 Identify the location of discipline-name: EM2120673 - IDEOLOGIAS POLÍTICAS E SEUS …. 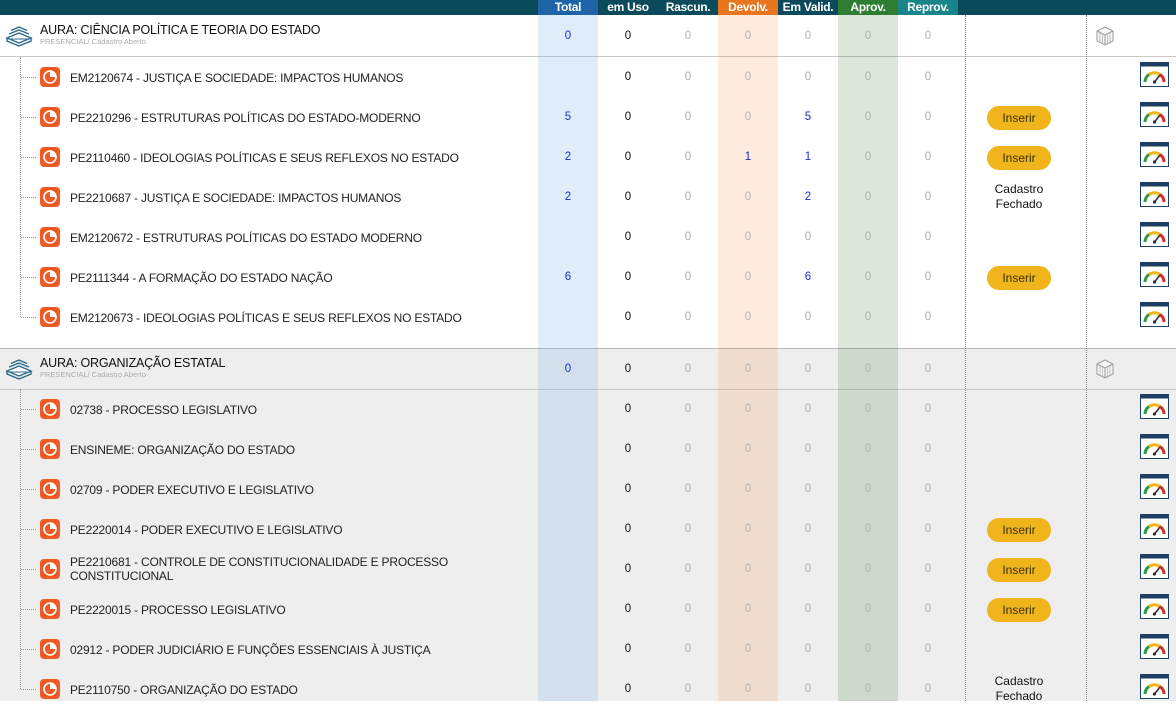
(266, 318).